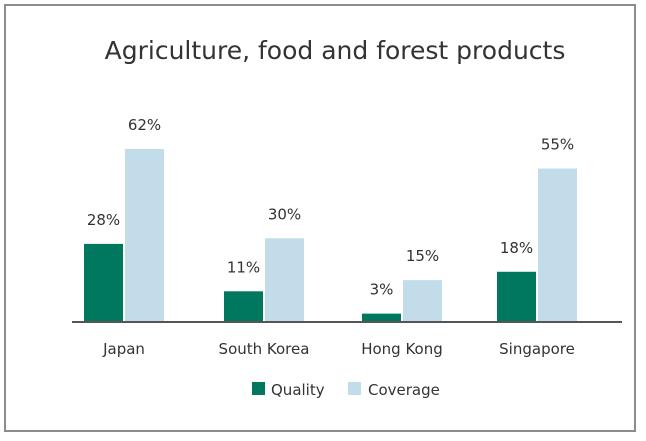 The image size is (646, 441). I want to click on data-label-coverage-singapore: 55%, so click(557, 145).